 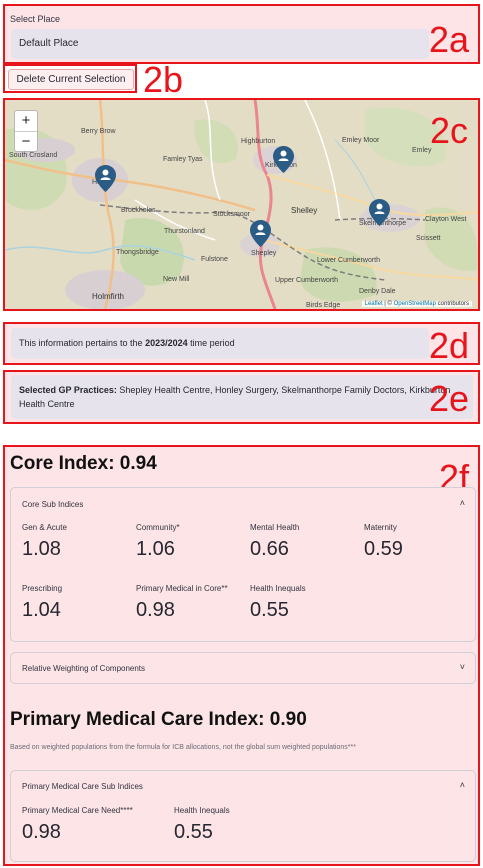 What do you see at coordinates (377, 291) in the screenshot?
I see `map-label: Denby Dale` at bounding box center [377, 291].